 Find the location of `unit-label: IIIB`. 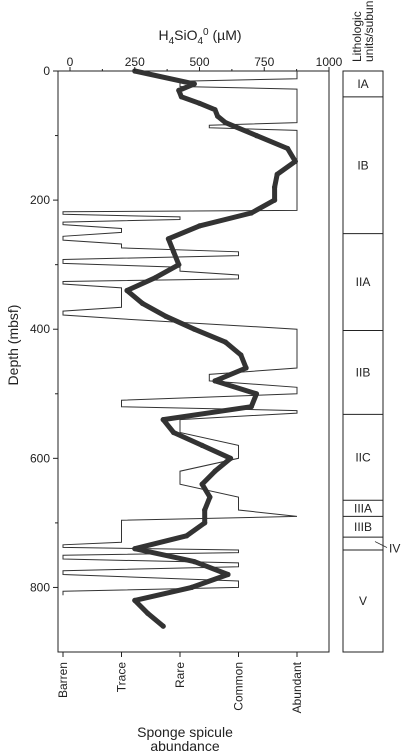

unit-label: IIIB is located at coordinates (363, 527).